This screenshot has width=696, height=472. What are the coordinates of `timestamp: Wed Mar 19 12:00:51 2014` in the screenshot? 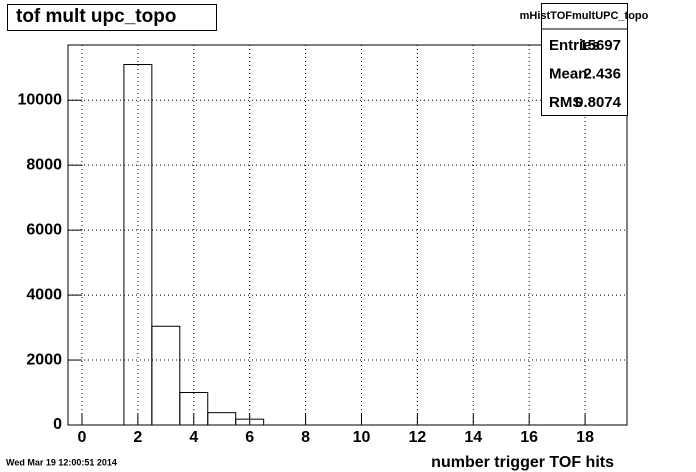 It's located at (61, 462).